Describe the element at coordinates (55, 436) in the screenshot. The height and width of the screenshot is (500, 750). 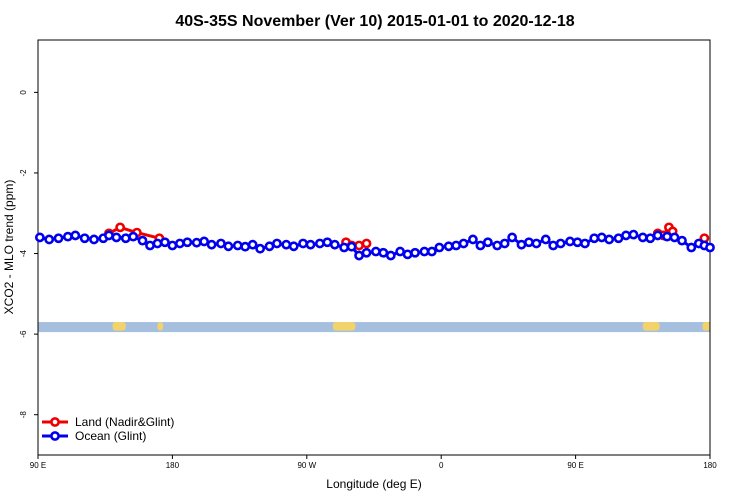
I see `legend-ocean-marker` at that location.